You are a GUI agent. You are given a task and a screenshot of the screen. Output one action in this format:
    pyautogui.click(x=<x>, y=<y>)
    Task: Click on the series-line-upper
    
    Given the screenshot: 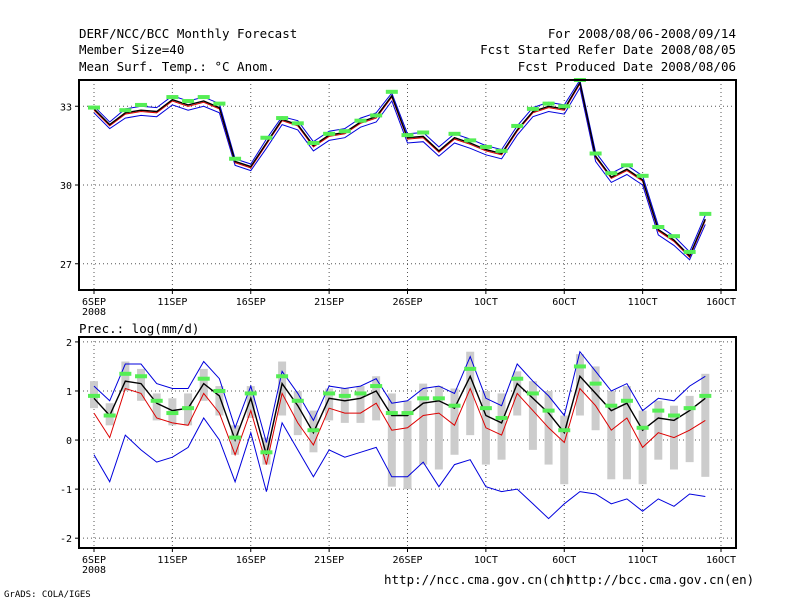 What is the action you would take?
    pyautogui.click(x=399, y=396)
    